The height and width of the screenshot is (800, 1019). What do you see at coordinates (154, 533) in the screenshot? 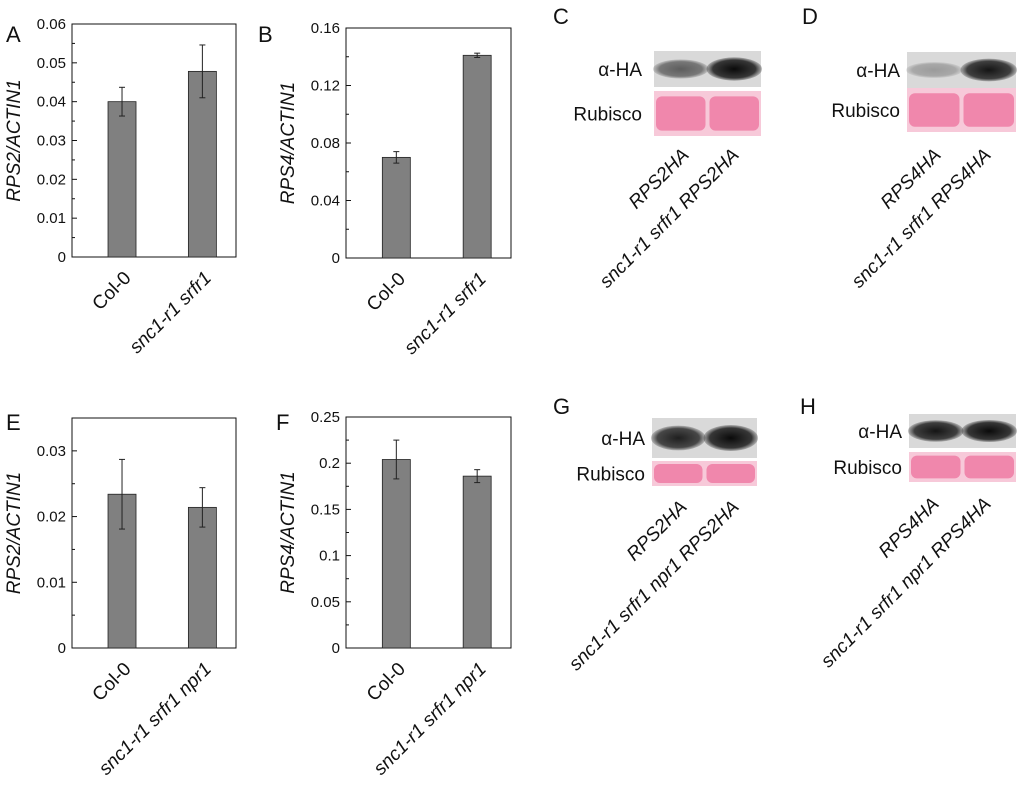
I see `plot-frame` at bounding box center [154, 533].